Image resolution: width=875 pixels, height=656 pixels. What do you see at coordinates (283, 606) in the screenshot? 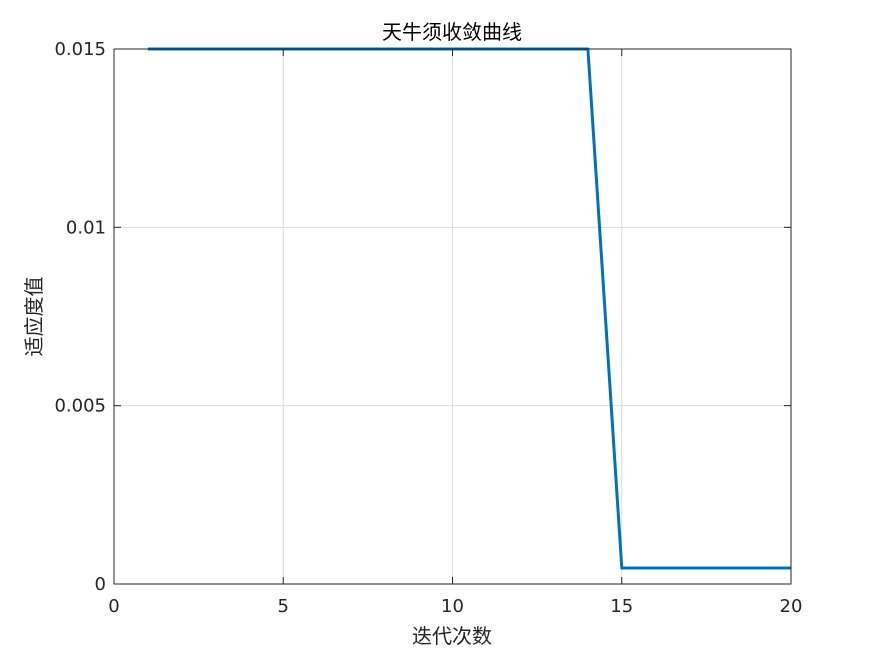
I see `x-tick-label: 5` at bounding box center [283, 606].